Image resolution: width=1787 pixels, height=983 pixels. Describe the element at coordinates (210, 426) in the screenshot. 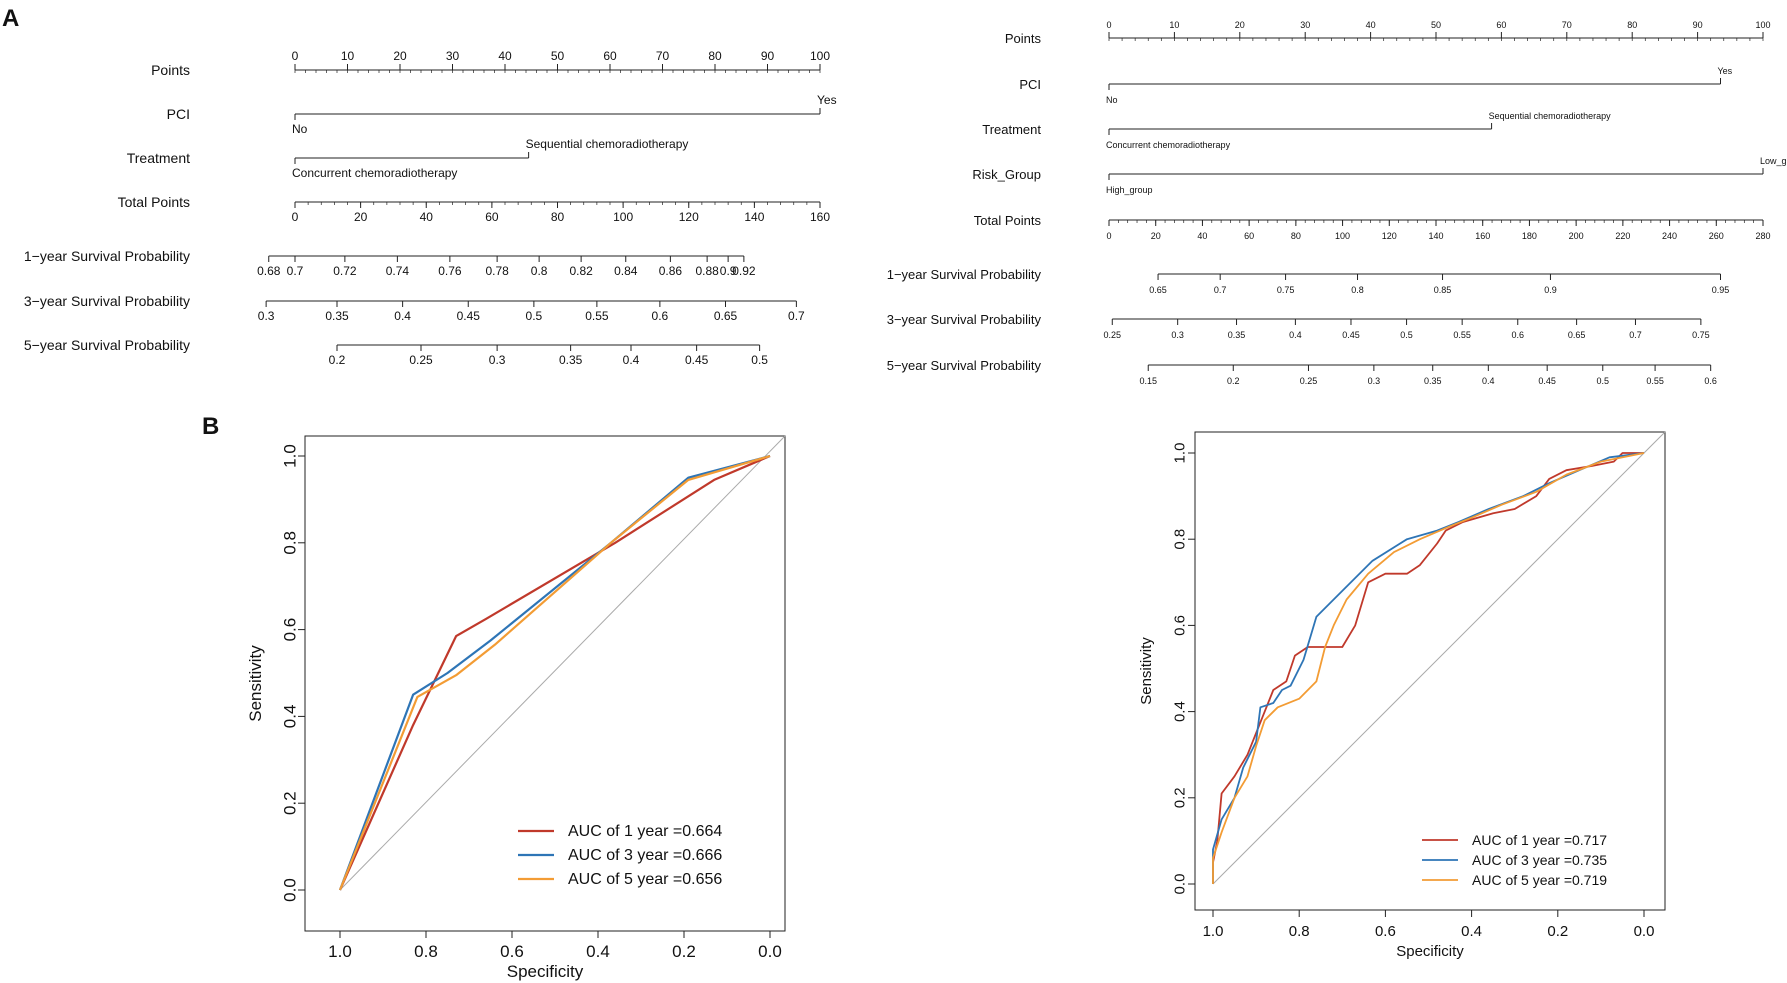

I see `panel-label-b: B` at that location.